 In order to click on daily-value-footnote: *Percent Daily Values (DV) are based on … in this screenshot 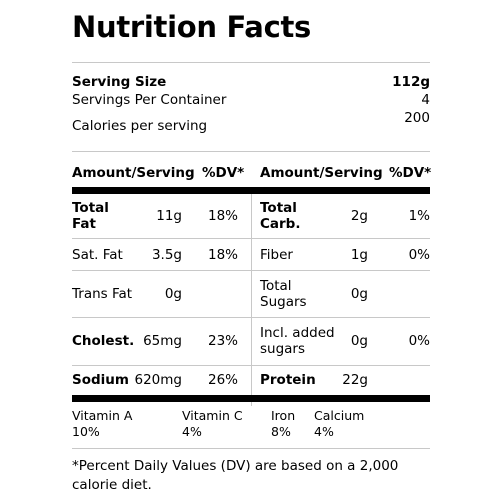, I will do `click(235, 475)`.